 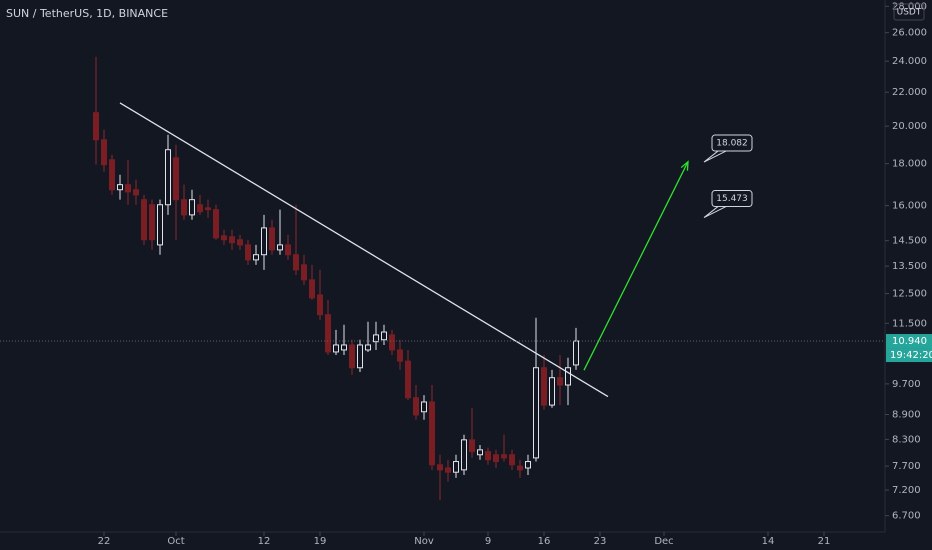 I want to click on last-price-box, so click(x=909, y=341).